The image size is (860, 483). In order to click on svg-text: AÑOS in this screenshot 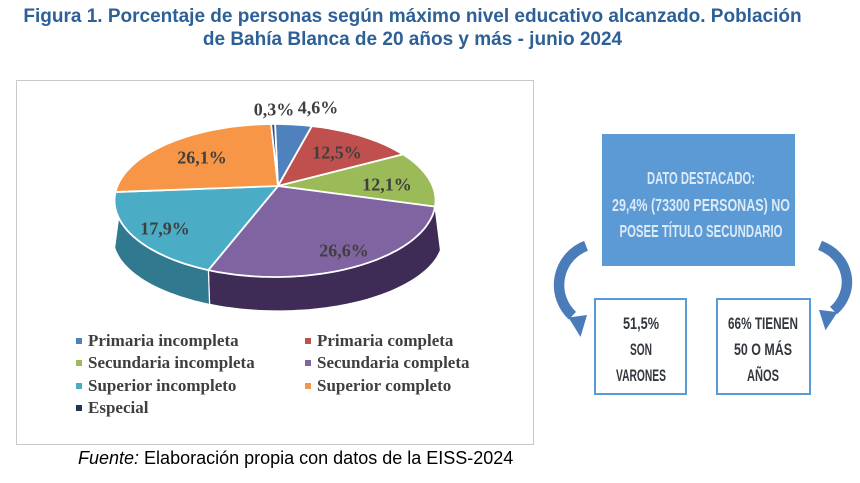, I will do `click(763, 375)`.